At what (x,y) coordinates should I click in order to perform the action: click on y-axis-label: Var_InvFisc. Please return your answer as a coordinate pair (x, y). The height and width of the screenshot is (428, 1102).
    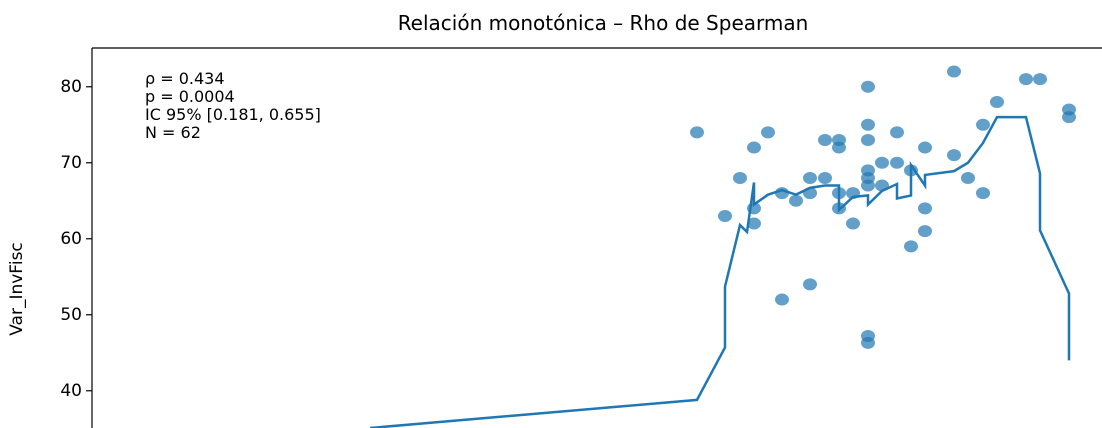
    Looking at the image, I should click on (17, 289).